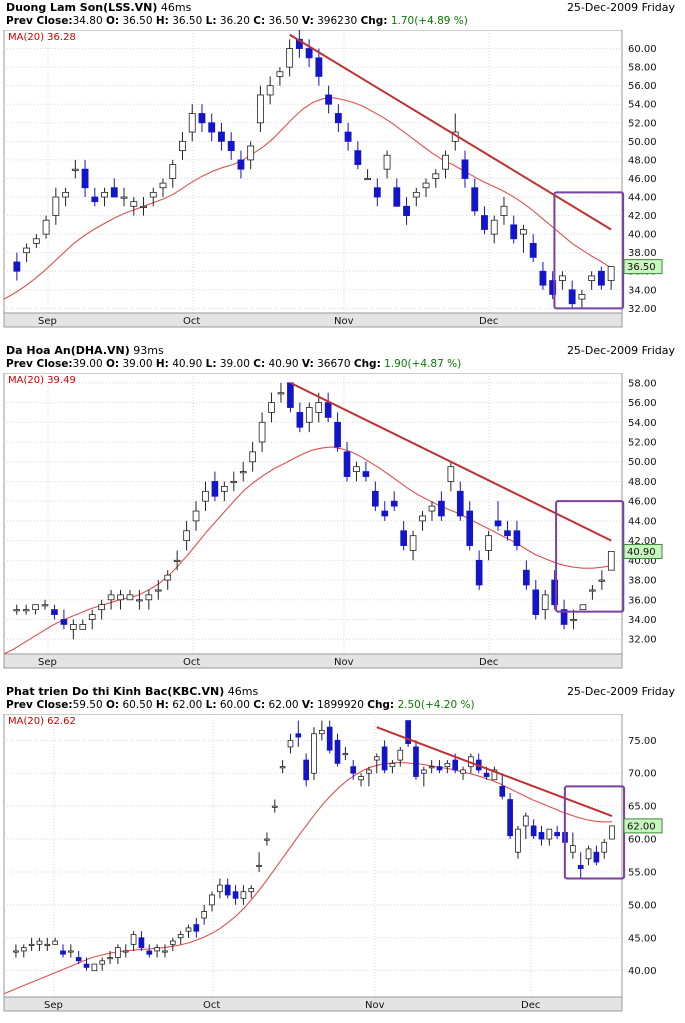  Describe the element at coordinates (642, 774) in the screenshot. I see `y-tick-label: 70.00` at that location.